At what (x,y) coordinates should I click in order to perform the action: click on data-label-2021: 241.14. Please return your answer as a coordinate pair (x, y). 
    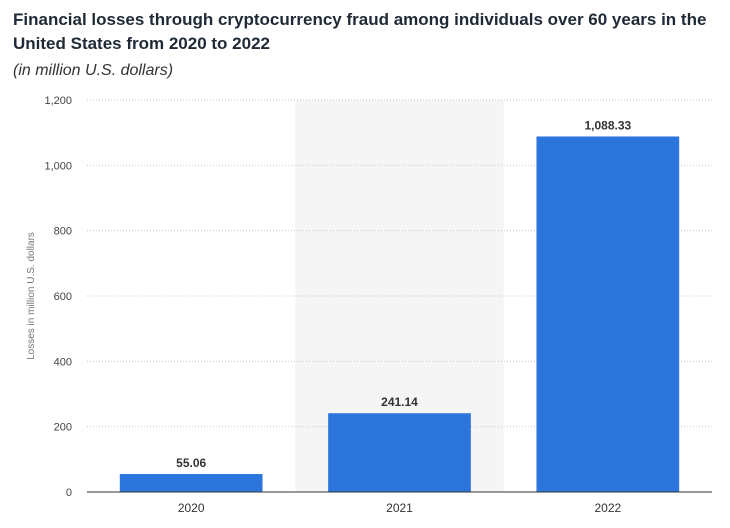
    Looking at the image, I should click on (399, 402).